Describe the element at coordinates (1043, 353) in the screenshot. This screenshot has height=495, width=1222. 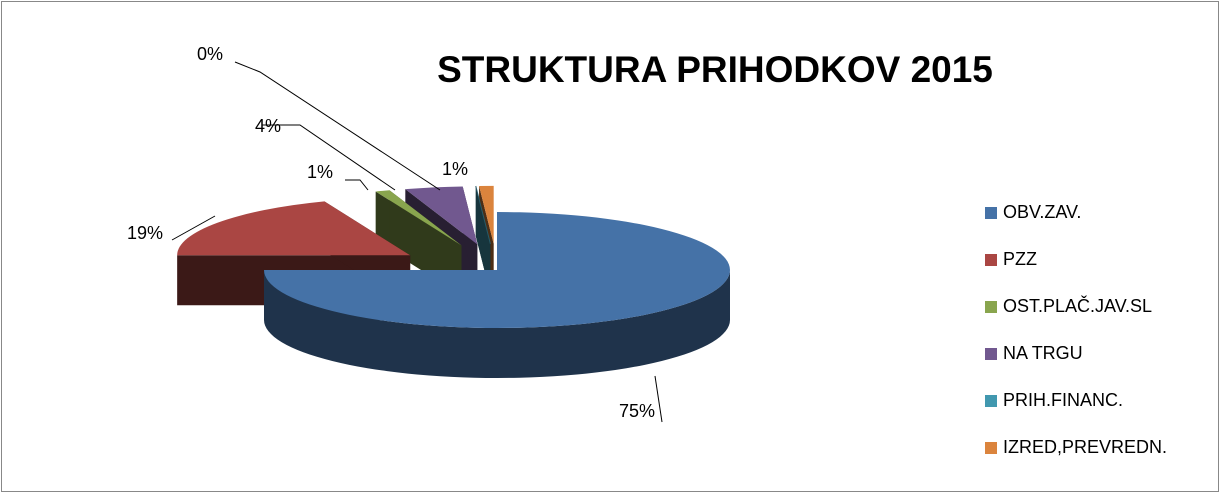
I see `legend-label: NA TRGU` at that location.